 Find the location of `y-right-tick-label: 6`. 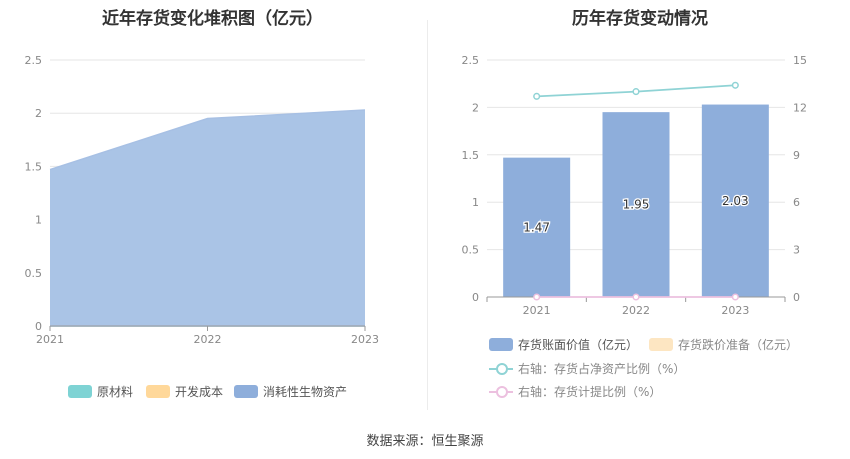

y-right-tick-label: 6 is located at coordinates (796, 202).